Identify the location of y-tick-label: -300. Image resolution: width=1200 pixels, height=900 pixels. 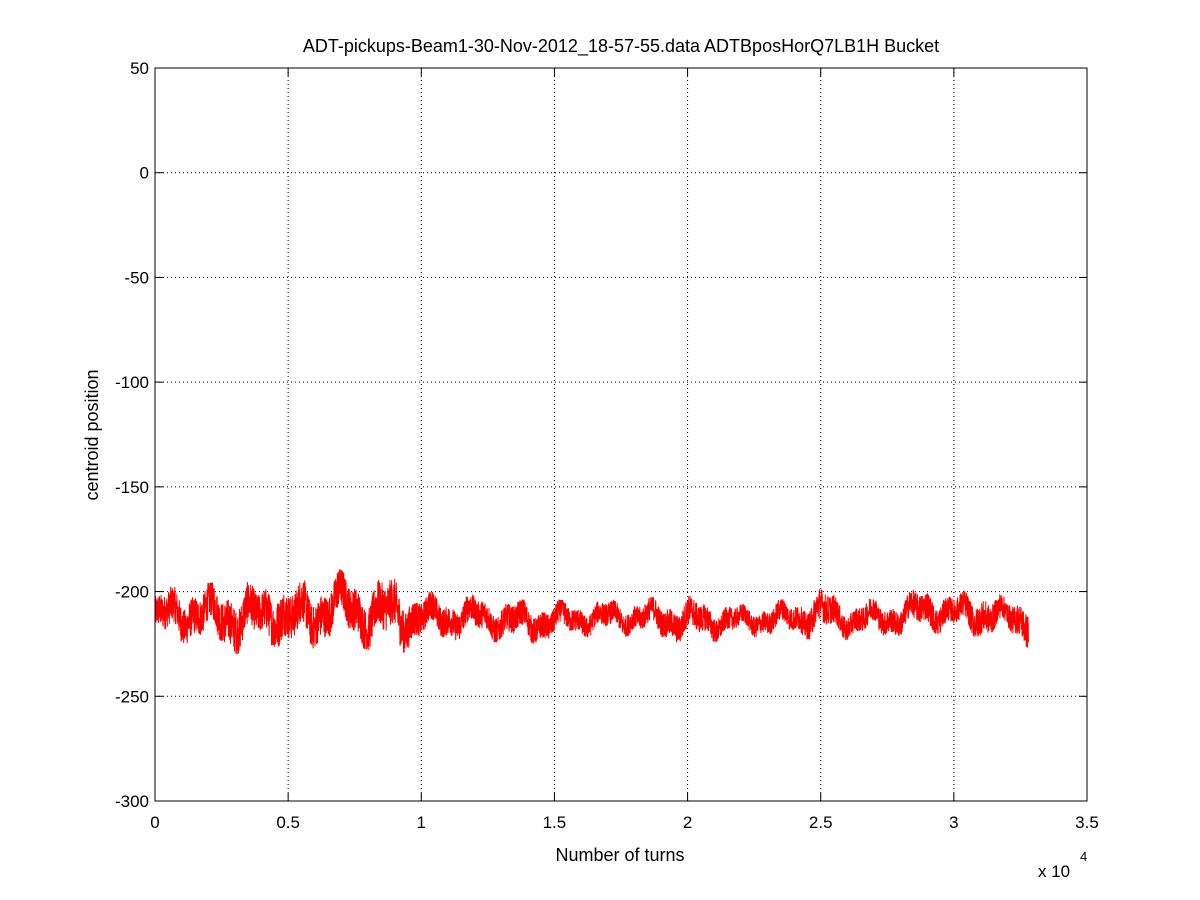
(132, 801).